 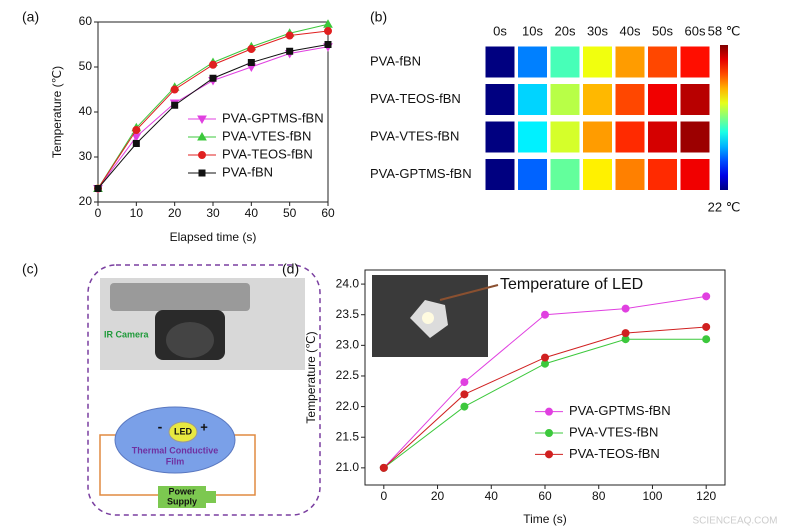 What do you see at coordinates (175, 450) in the screenshot?
I see `film-label: Thermal Conductive` at bounding box center [175, 450].